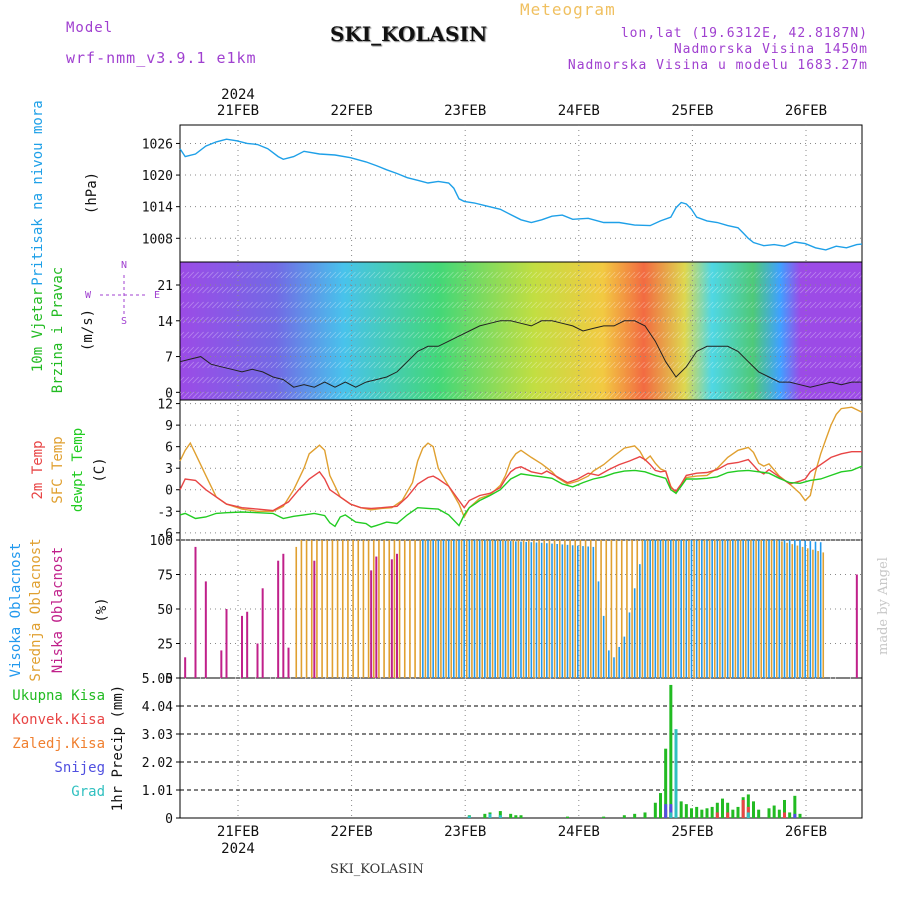  I want to click on y-tick-label: 14, so click(165, 322).